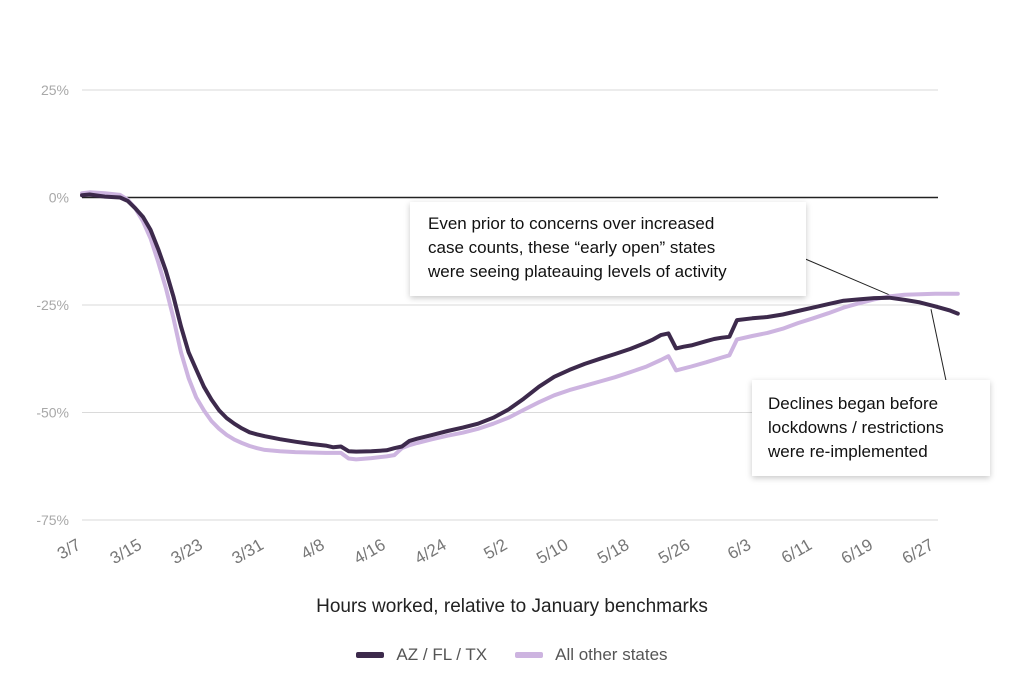 The height and width of the screenshot is (700, 1024). What do you see at coordinates (848, 451) in the screenshot?
I see `annotation-line: were re-implemented` at bounding box center [848, 451].